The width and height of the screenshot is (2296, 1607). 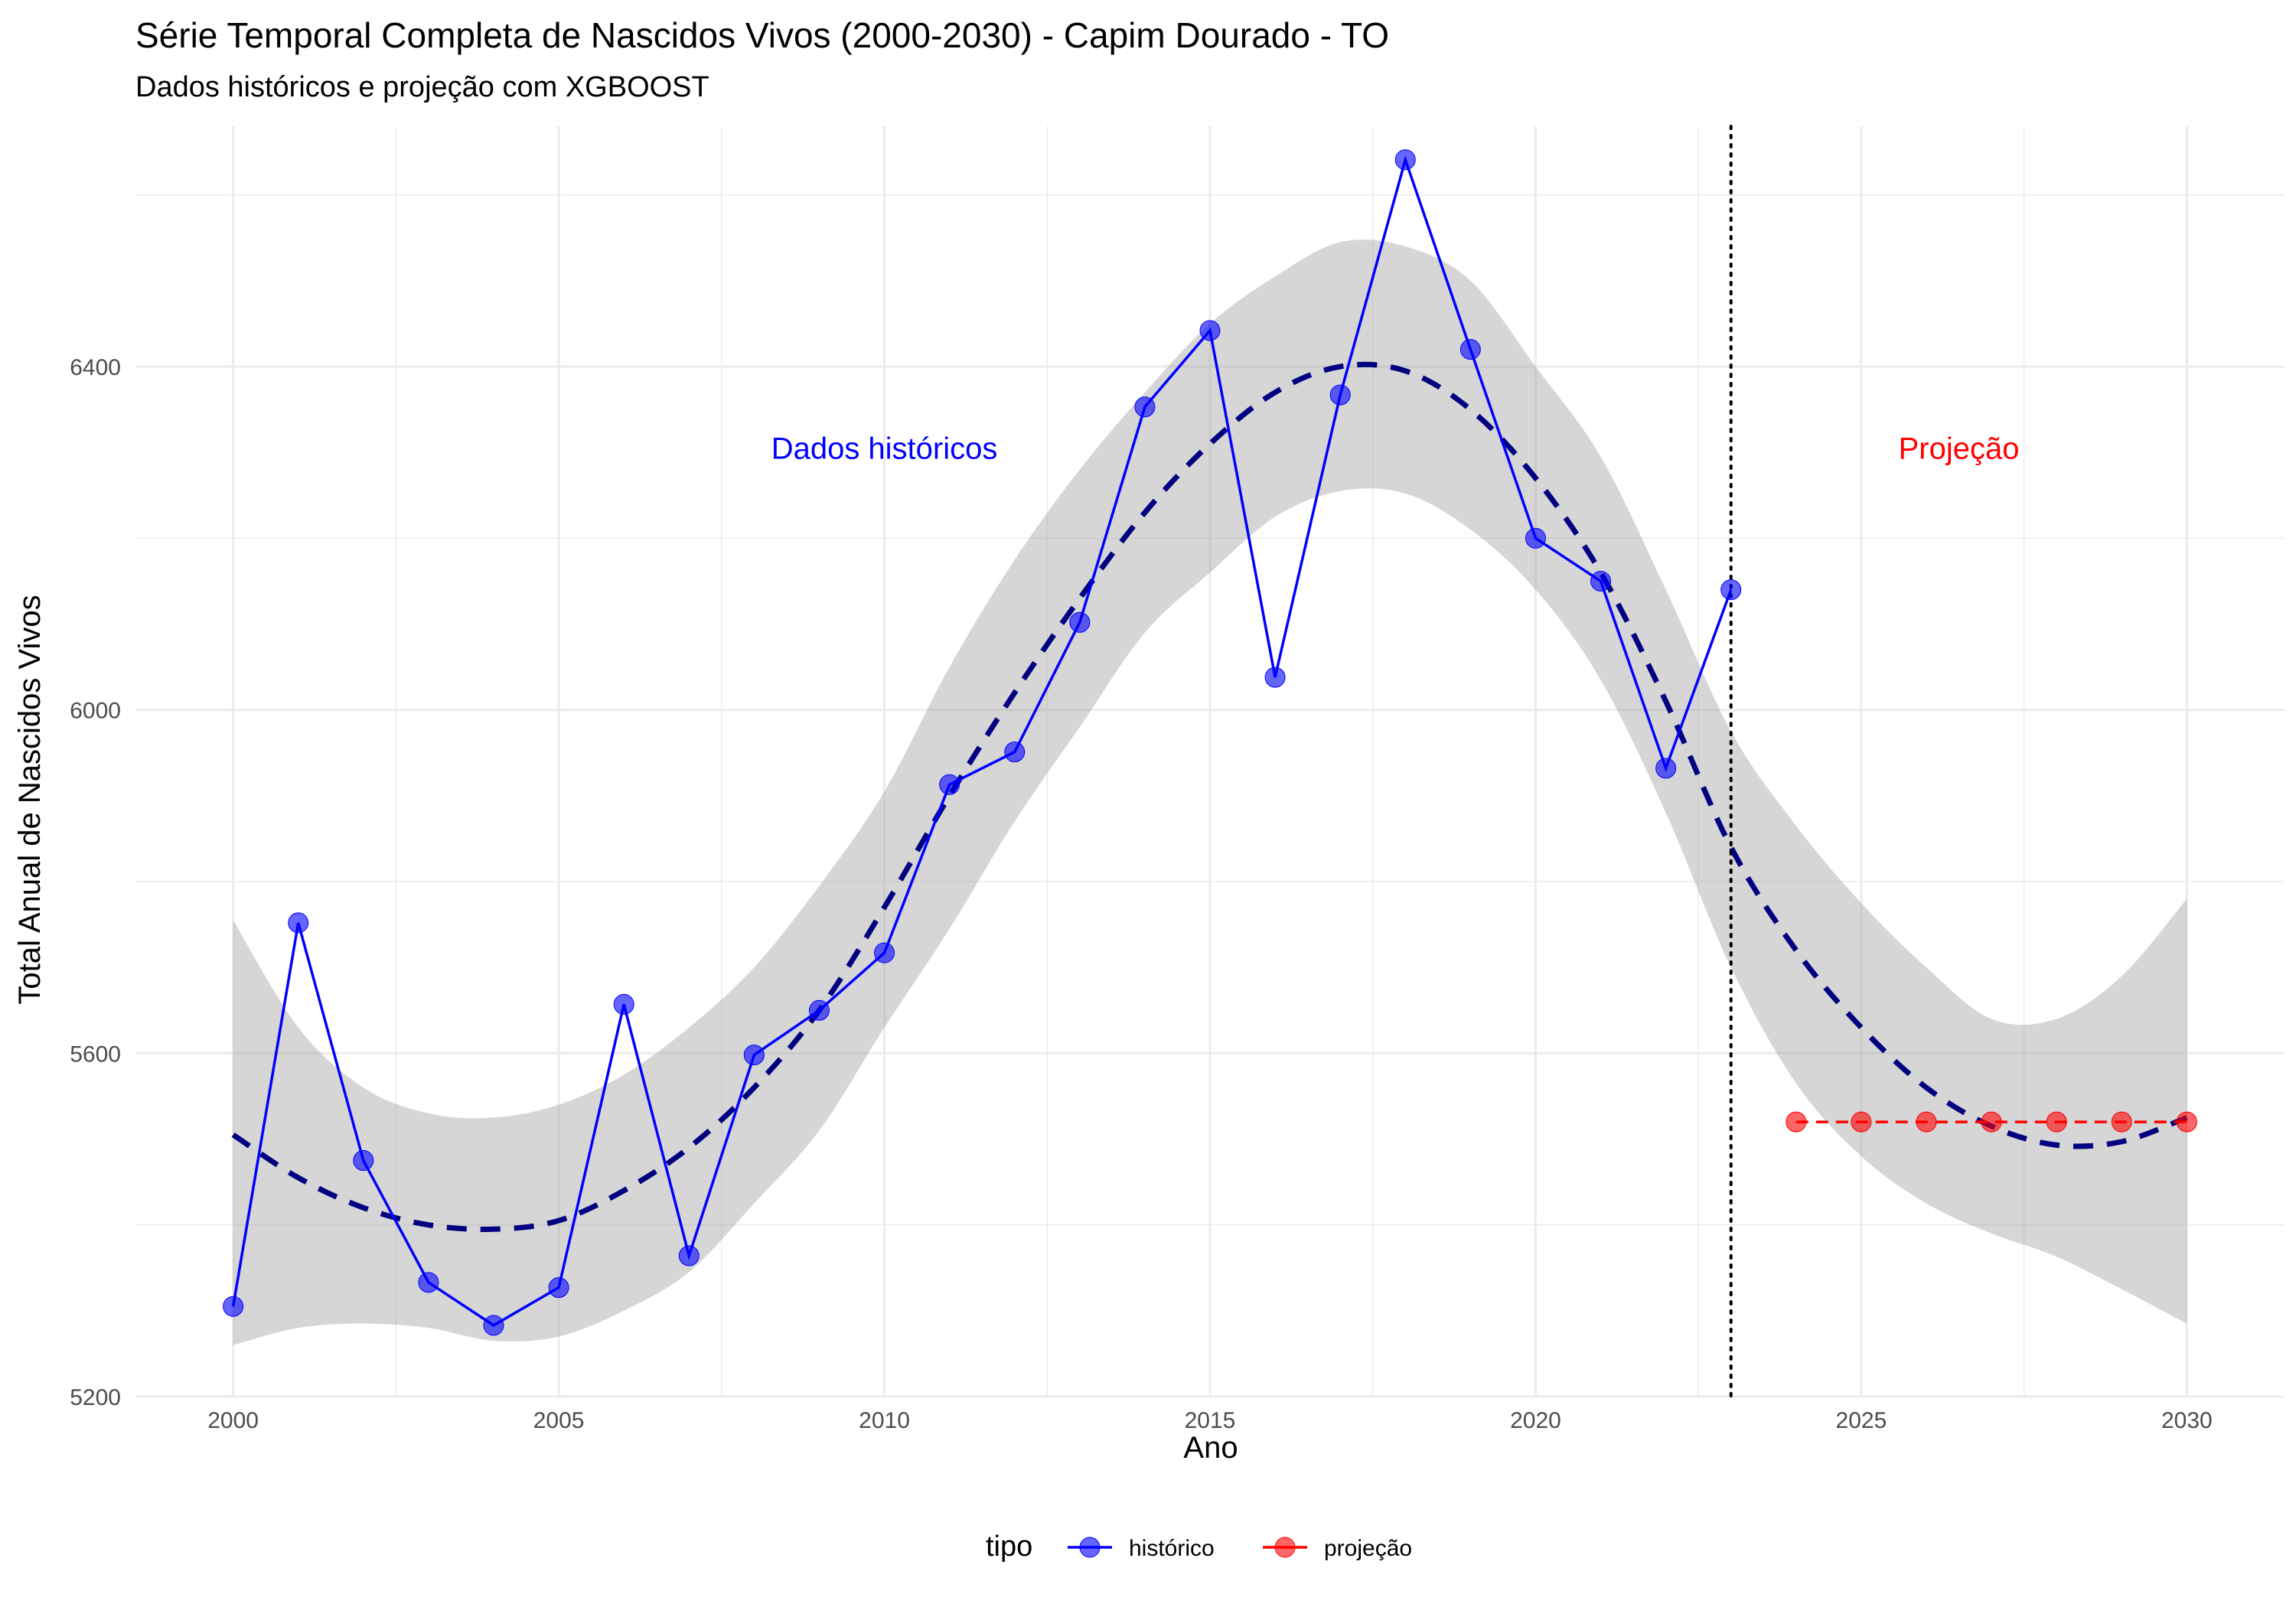 I want to click on annotation-layer: Dados históricos Projeção, so click(x=1395, y=449).